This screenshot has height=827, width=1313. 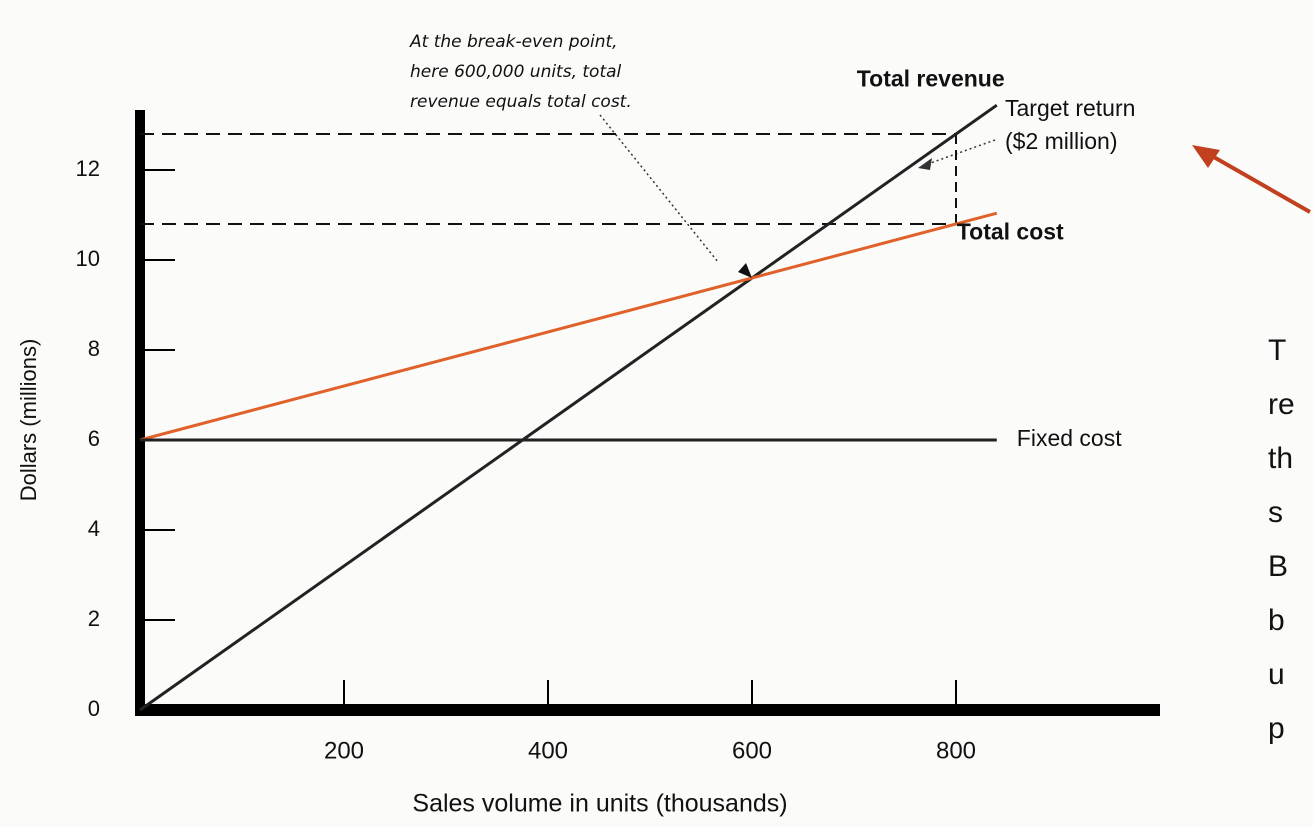 I want to click on y-tick-label: 12, so click(x=88, y=168).